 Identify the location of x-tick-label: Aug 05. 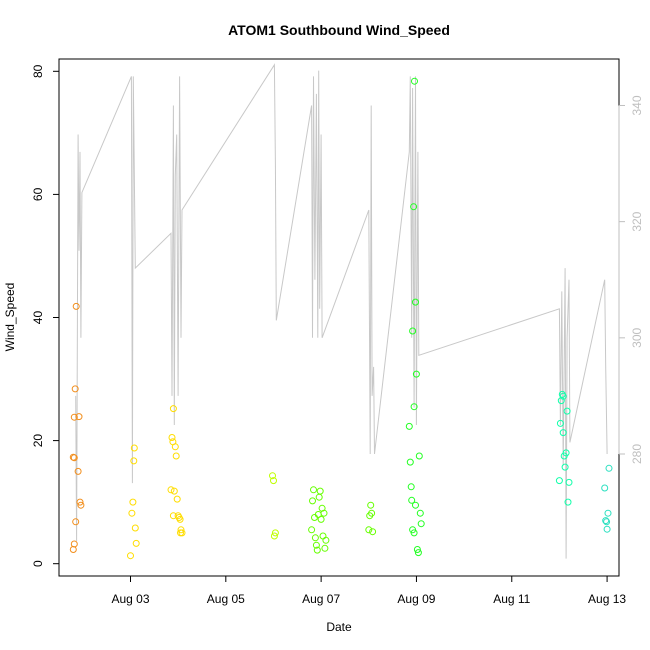
(226, 599).